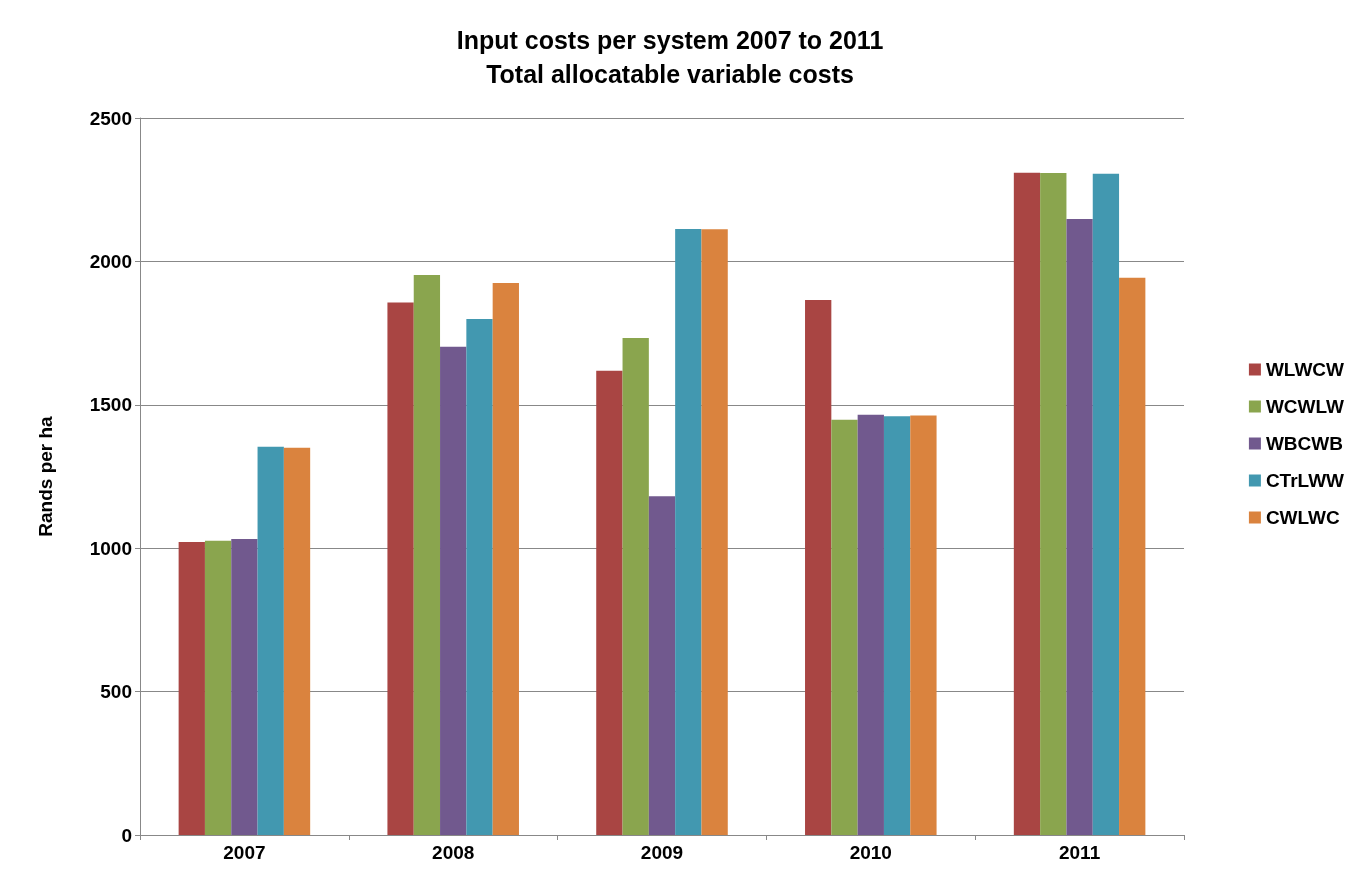  Describe the element at coordinates (244, 852) in the screenshot. I see `x-tick-label: 2007` at that location.